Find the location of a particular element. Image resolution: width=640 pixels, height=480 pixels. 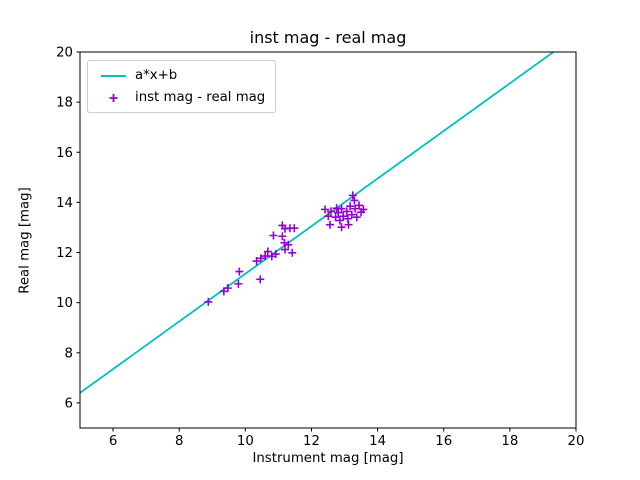

y-tick-label: 16 is located at coordinates (64, 153).